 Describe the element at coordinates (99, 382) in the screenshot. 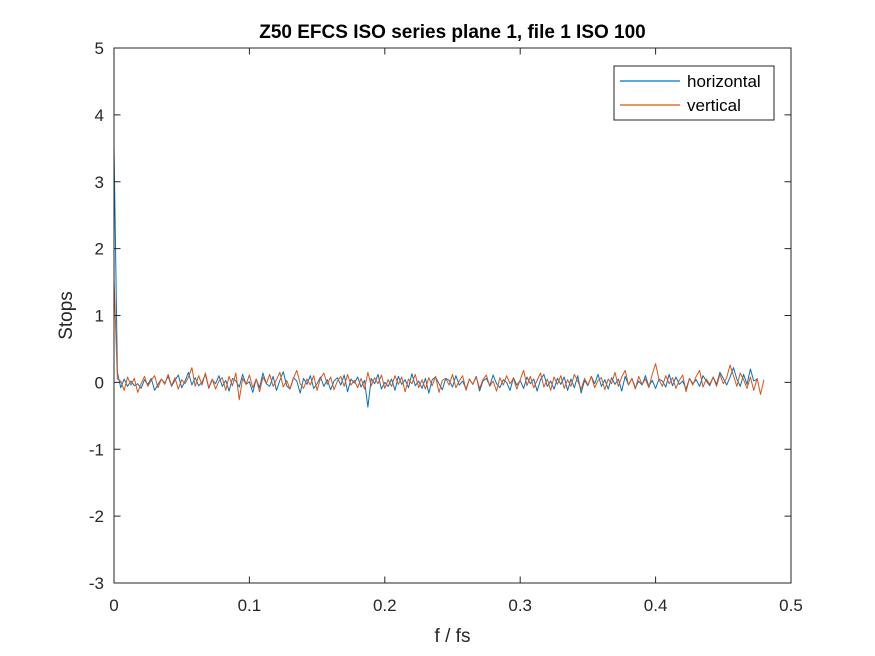

I see `y-tick-label: 0` at that location.